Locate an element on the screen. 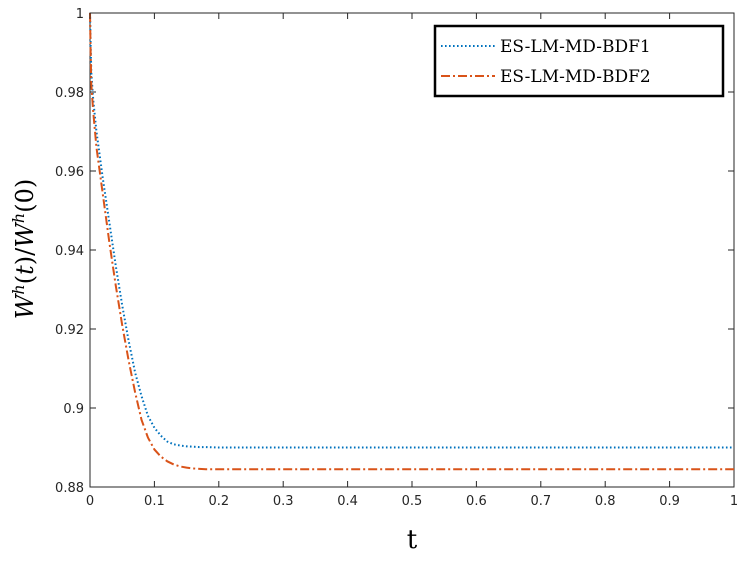  x-tick-label: 0.4 is located at coordinates (347, 501).